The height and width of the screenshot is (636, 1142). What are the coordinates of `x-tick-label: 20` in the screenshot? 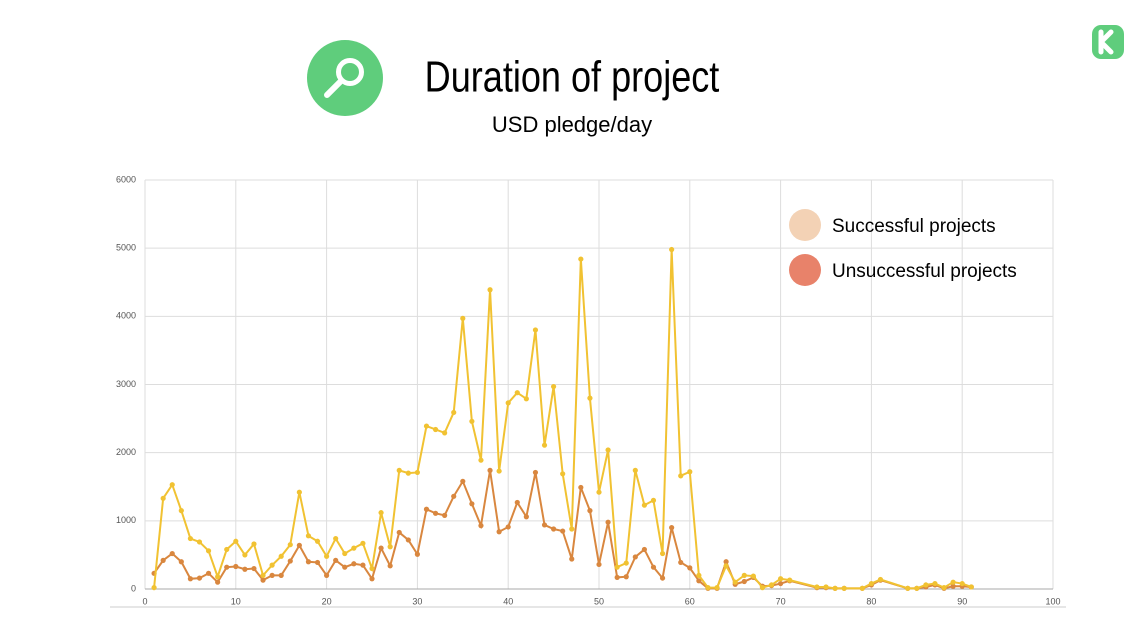 It's located at (327, 601).